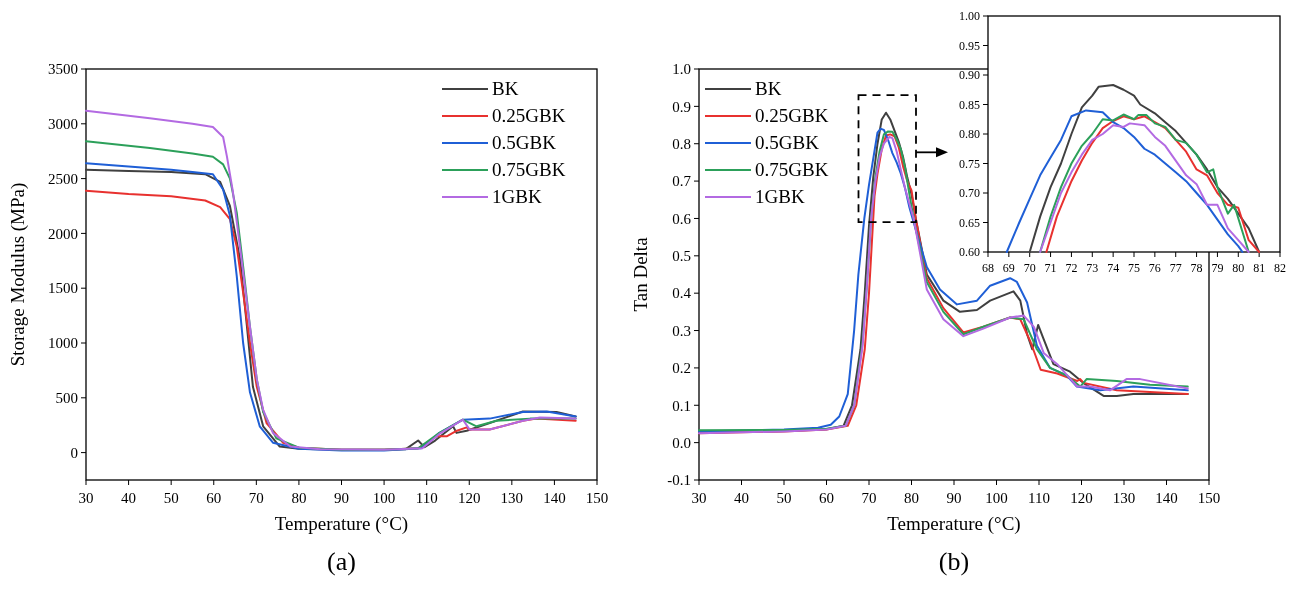  Describe the element at coordinates (681, 143) in the screenshot. I see `y-tick-label: 0.8` at that location.